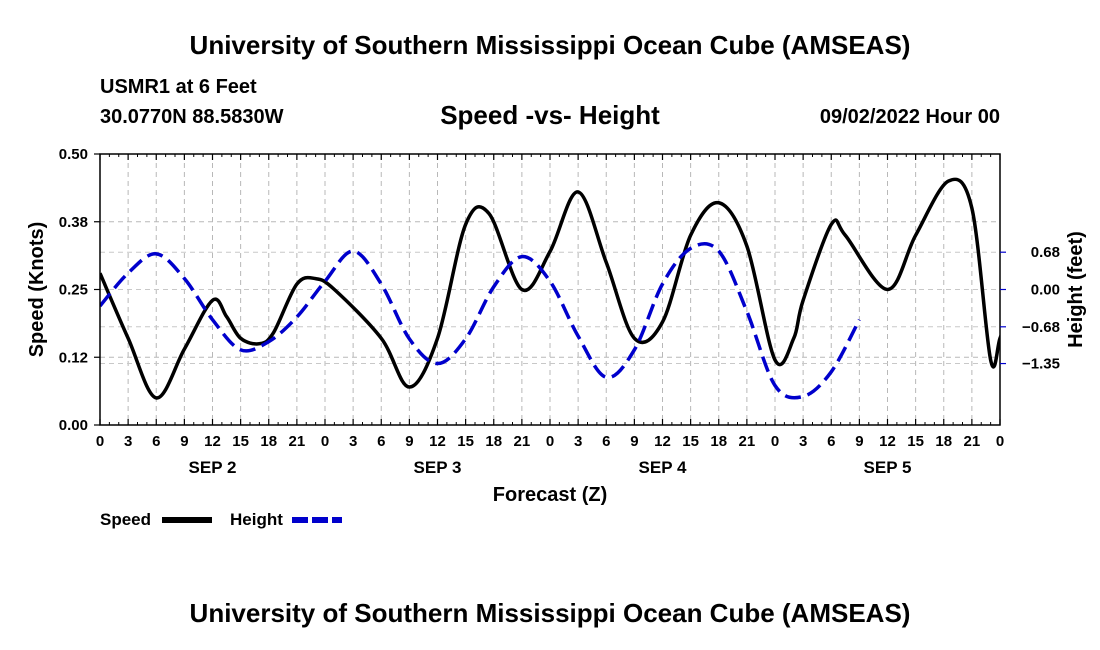  I want to click on y-left-tick-label: 0.25, so click(73, 290).